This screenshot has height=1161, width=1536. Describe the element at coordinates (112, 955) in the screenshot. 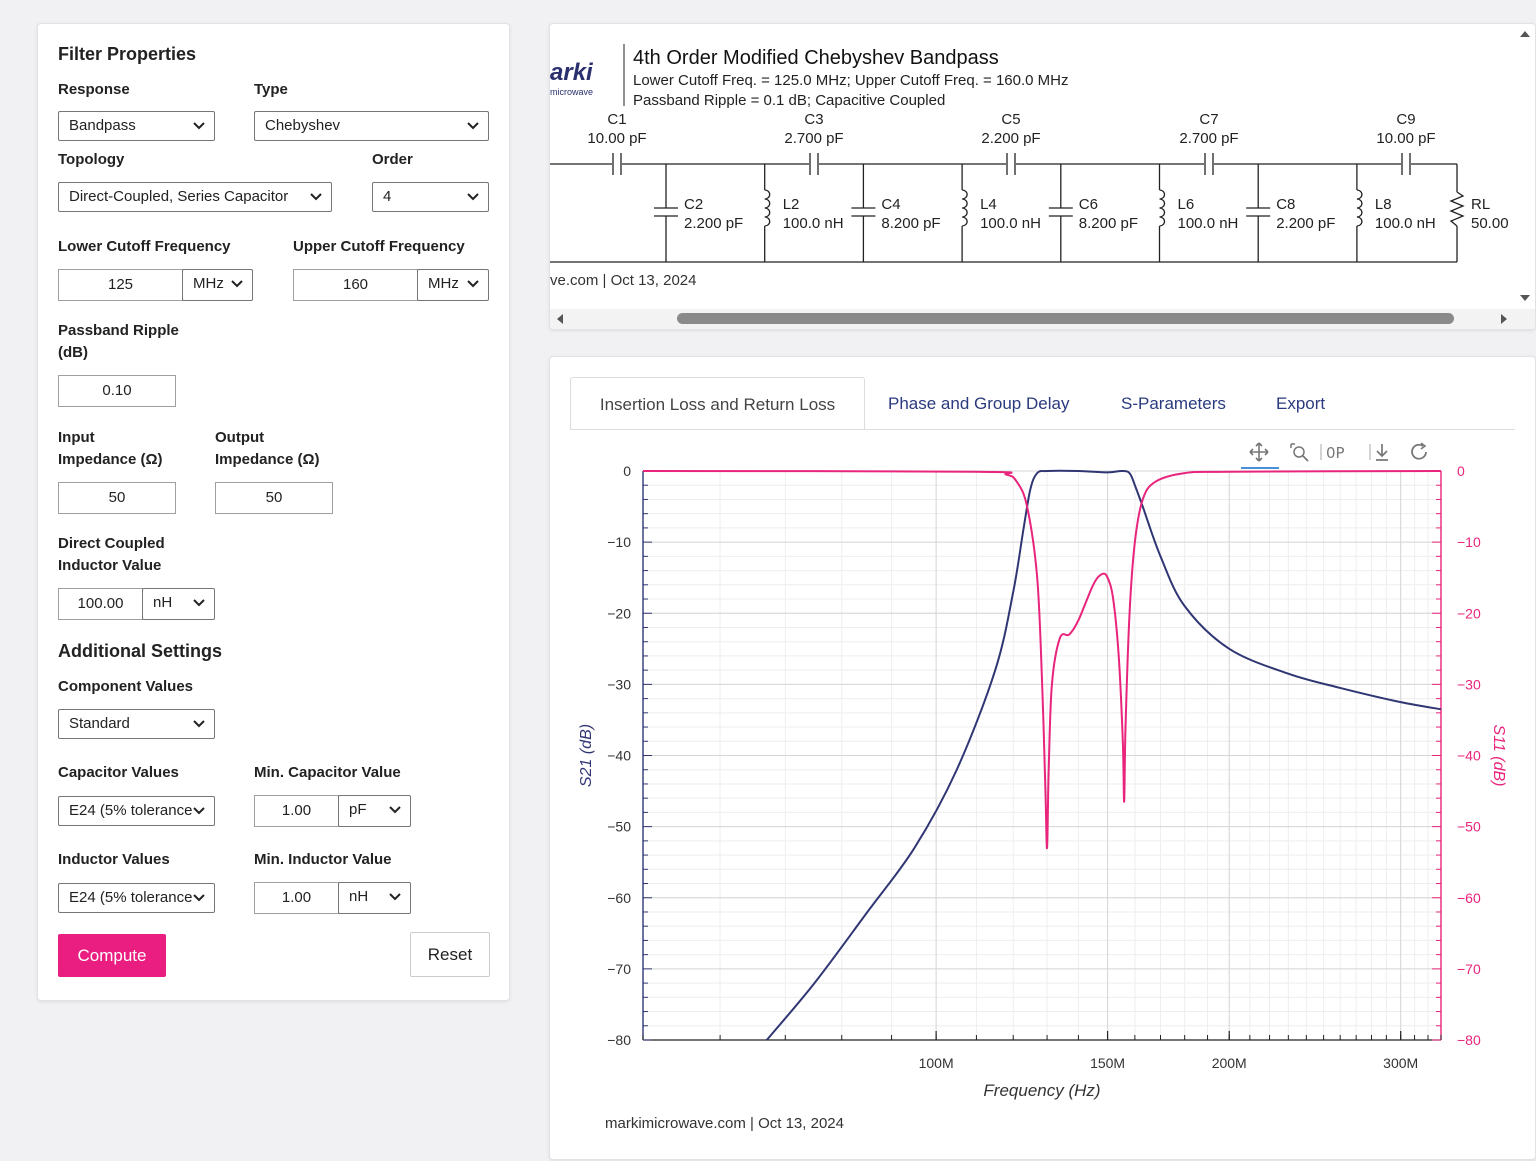

I see `compute-button: Compute` at that location.